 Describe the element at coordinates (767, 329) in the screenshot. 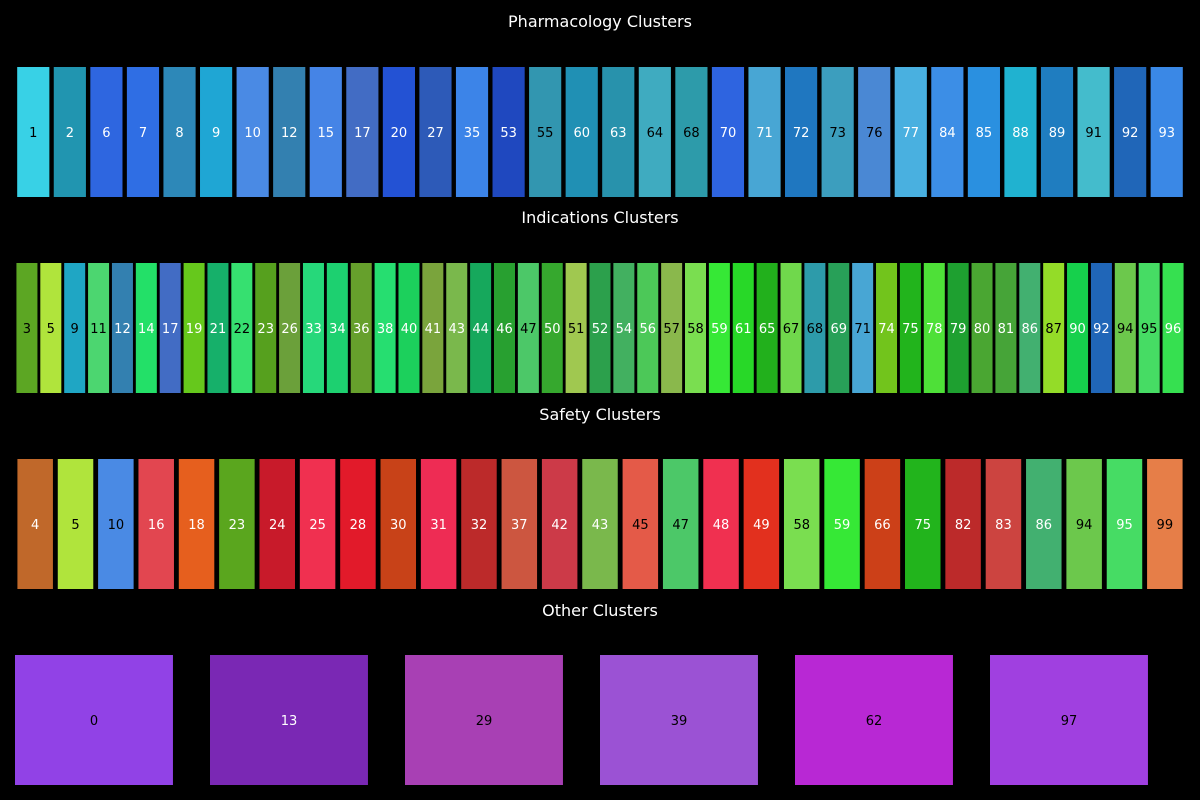

I see `cluster-label-indications-65: 65` at that location.